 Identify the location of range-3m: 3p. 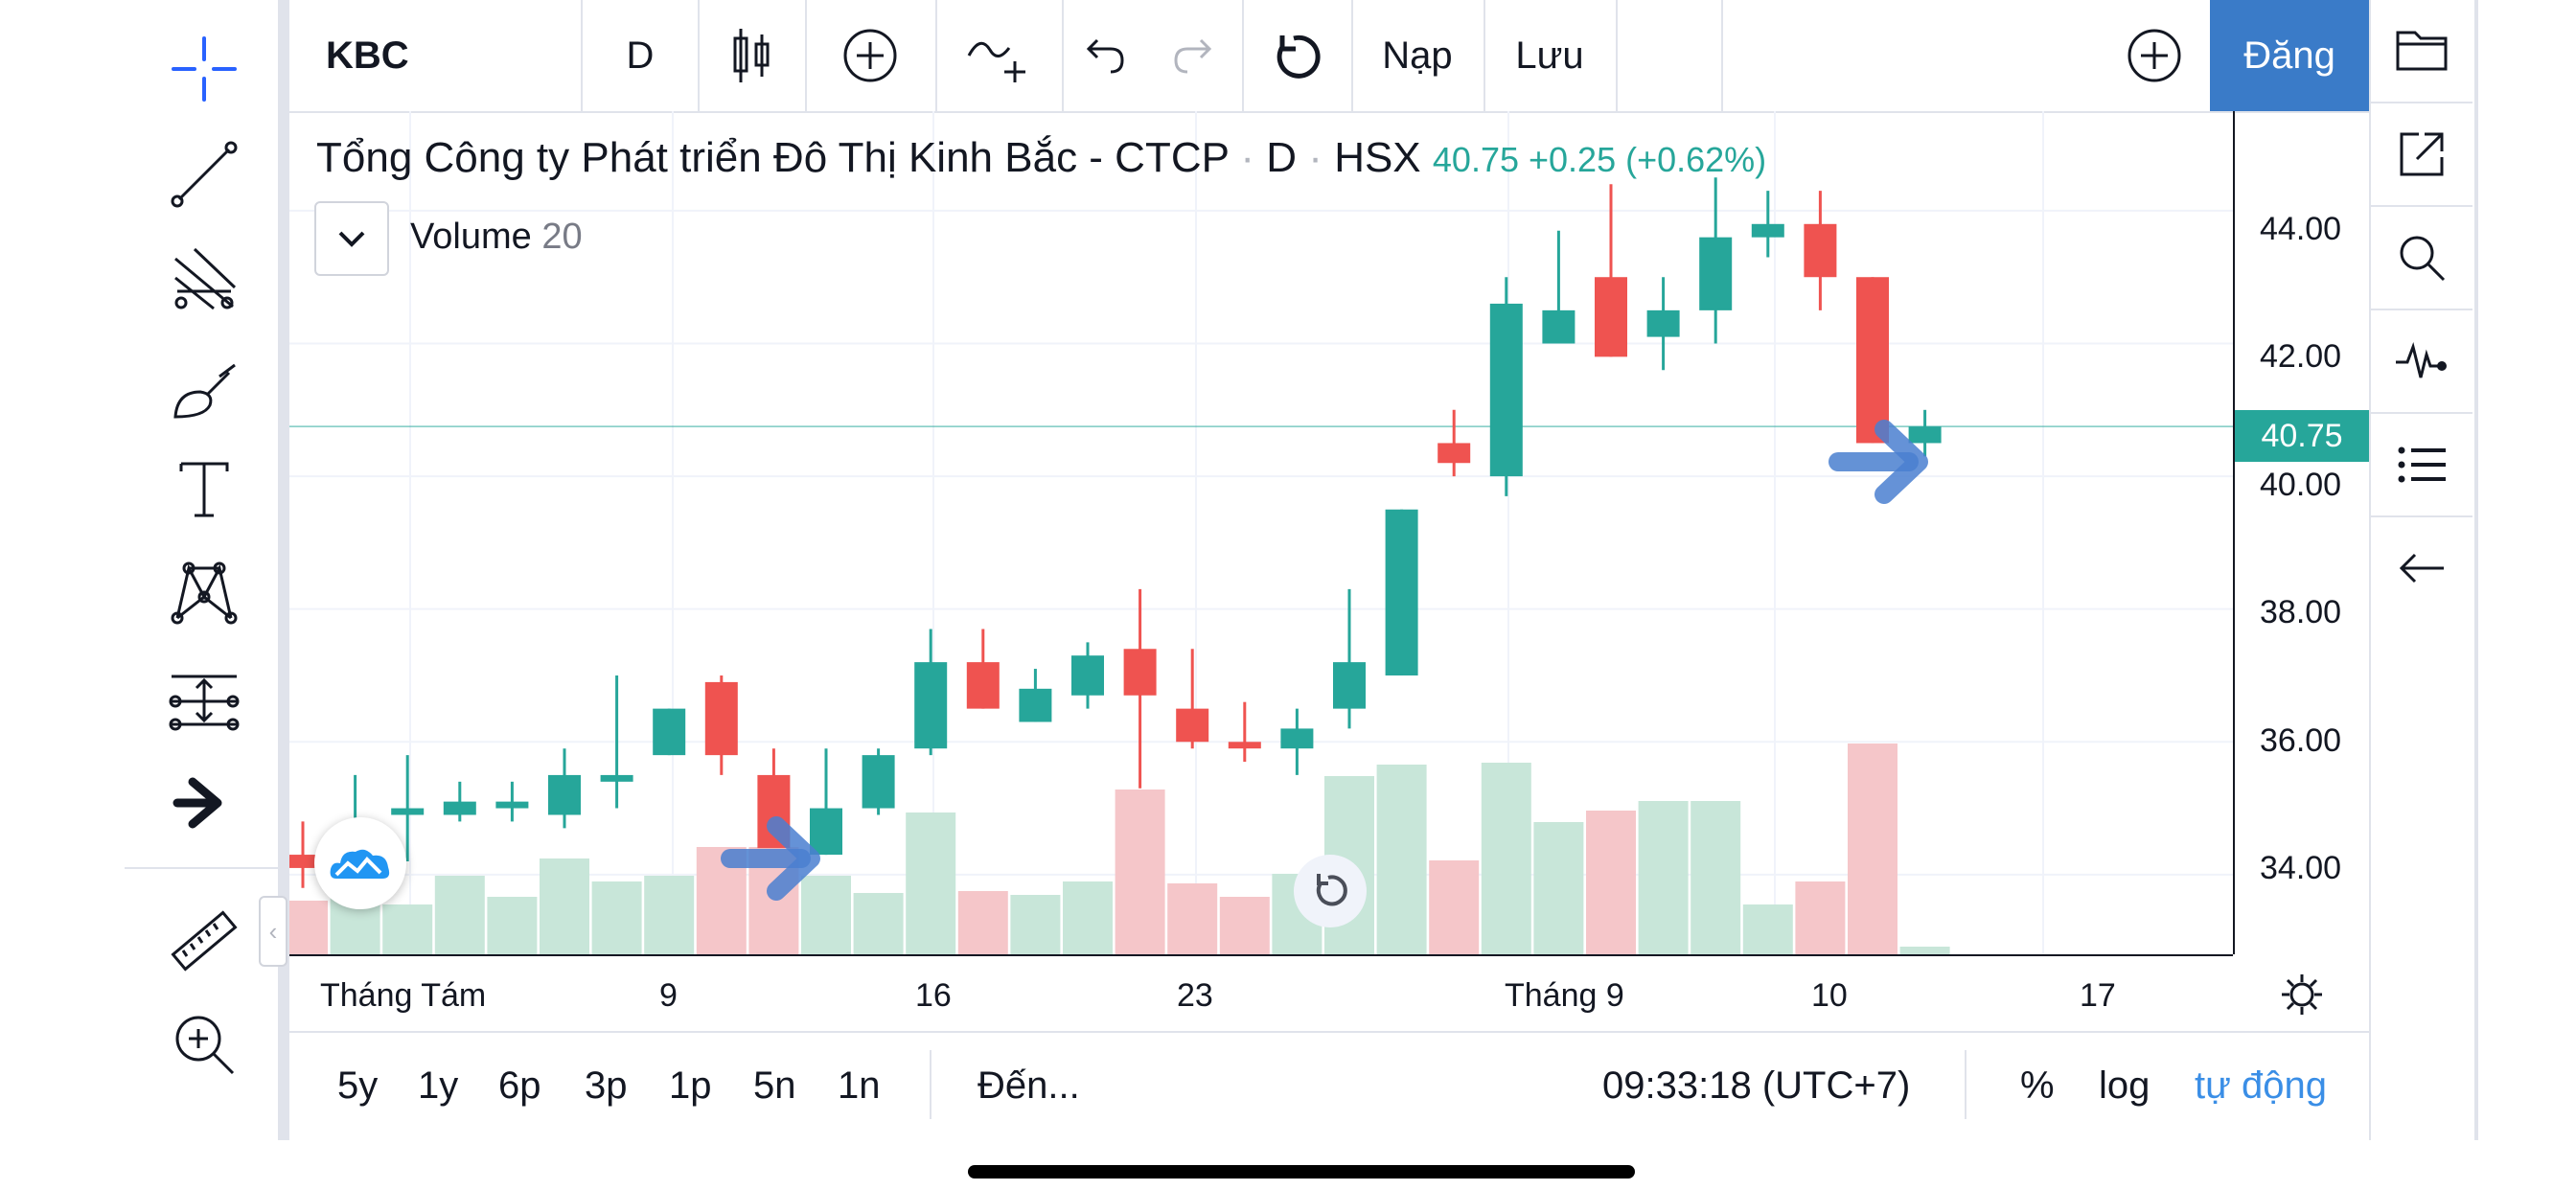
(606, 1085).